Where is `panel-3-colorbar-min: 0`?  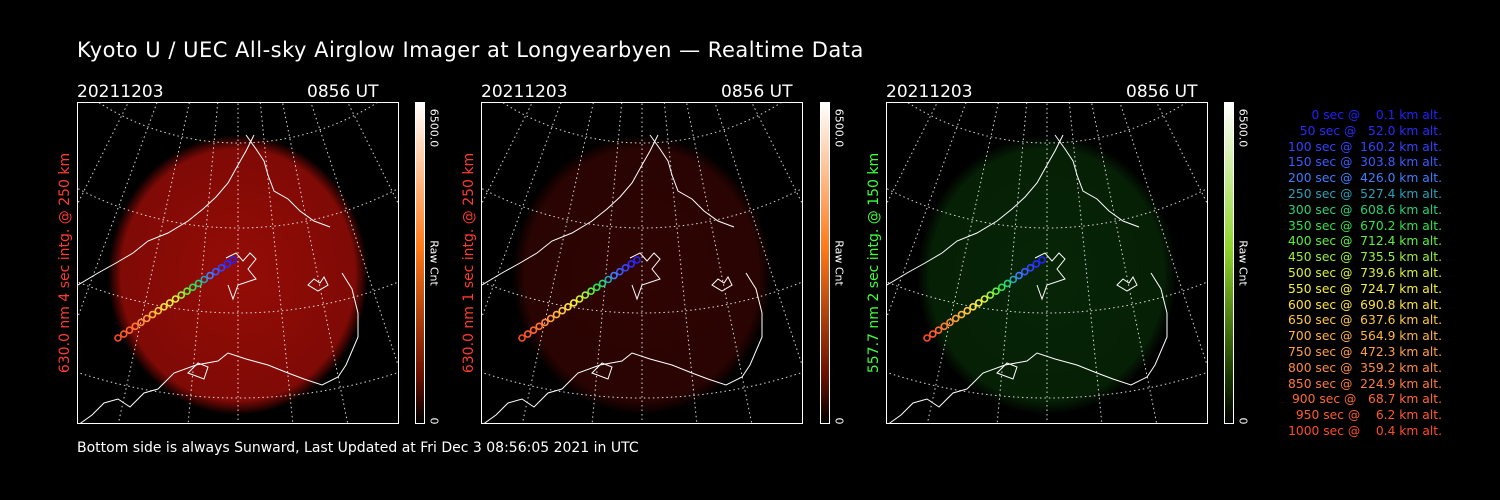 panel-3-colorbar-min: 0 is located at coordinates (1243, 421).